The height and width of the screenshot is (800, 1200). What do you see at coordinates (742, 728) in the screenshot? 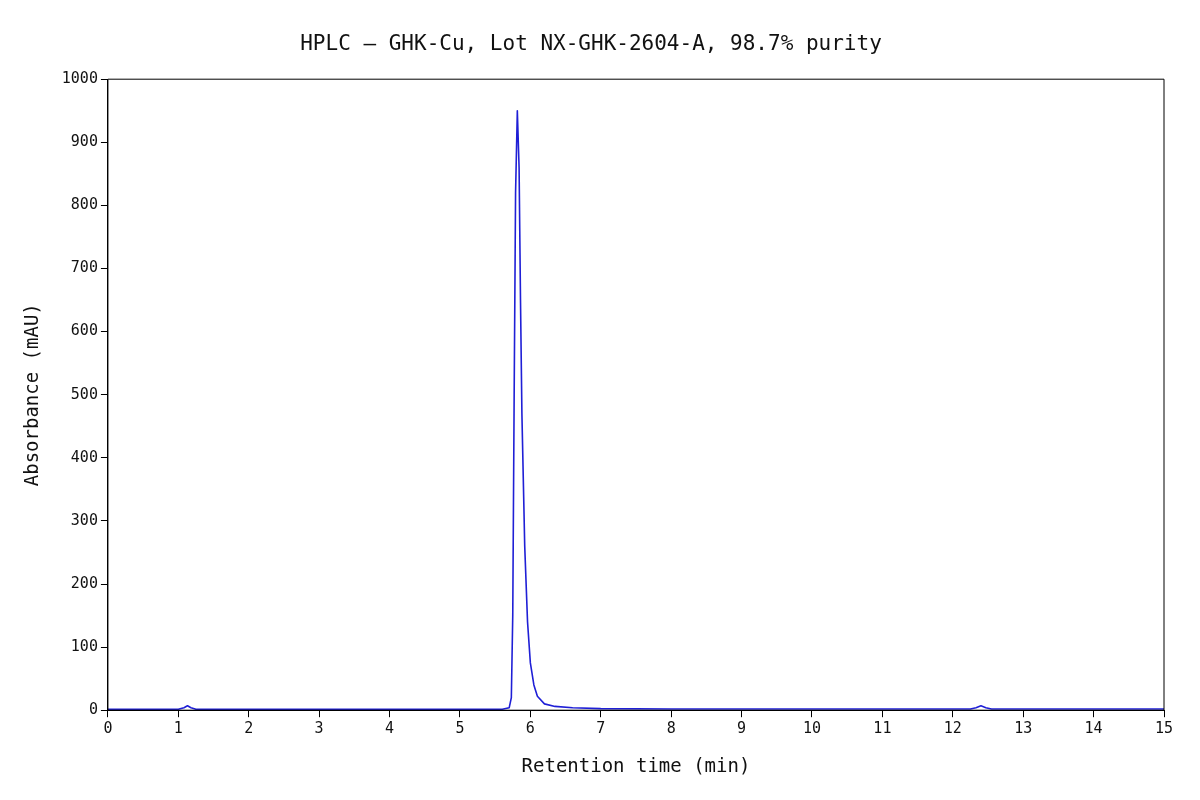
I see `x-tick-label: 9` at bounding box center [742, 728].